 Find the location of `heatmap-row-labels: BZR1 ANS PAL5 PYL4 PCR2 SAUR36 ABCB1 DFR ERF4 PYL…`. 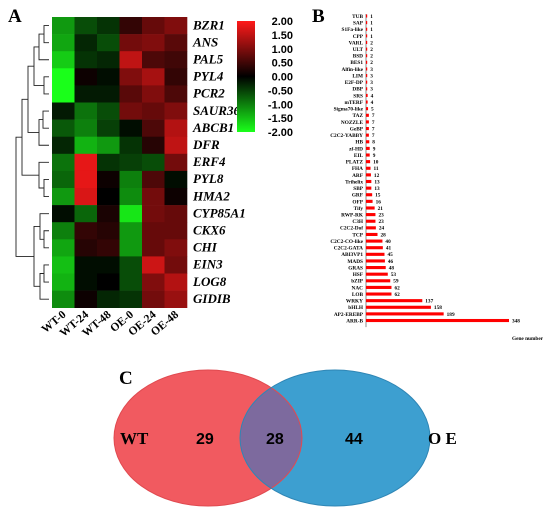

heatmap-row-labels: BZR1 ANS PAL5 PYL4 PCR2 SAUR36 ABCB1 DFR ERF4 PYL… is located at coordinates (219, 161).